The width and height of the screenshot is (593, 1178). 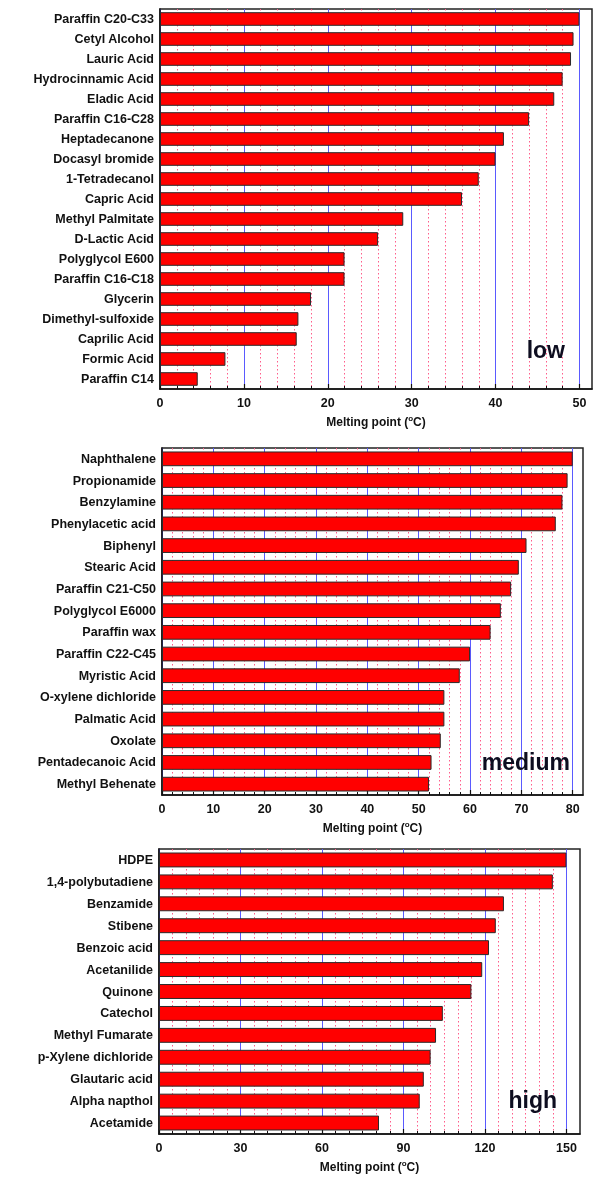 What do you see at coordinates (106, 784) in the screenshot?
I see `y-tick-label: Methyl Behenate` at bounding box center [106, 784].